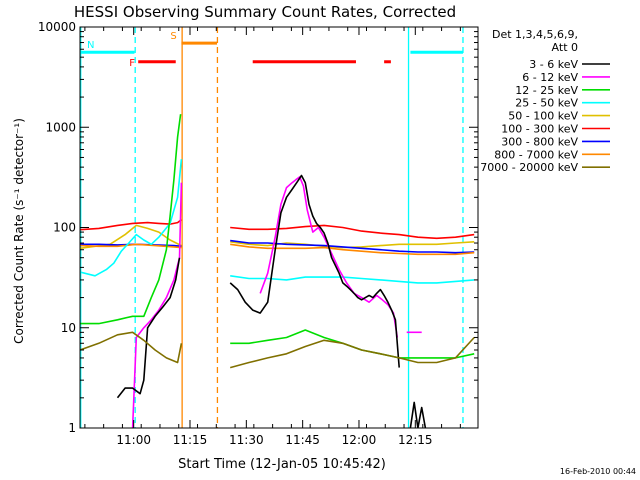 This screenshot has height=480, width=640. What do you see at coordinates (19, 231) in the screenshot?
I see `y-axis-label: Corrected Count Rate (s⁻¹ detector⁻¹)` at bounding box center [19, 231].